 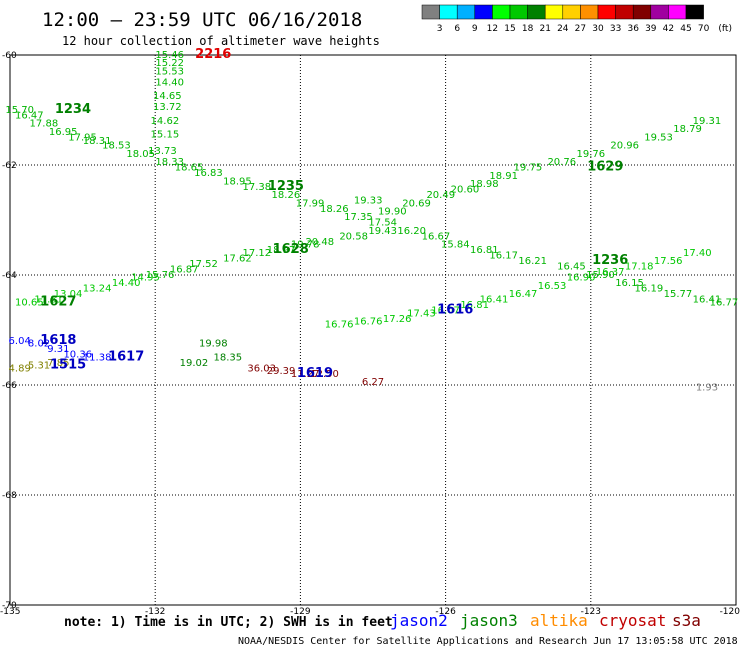 I want to click on swh-point: 16.67, so click(x=436, y=236).